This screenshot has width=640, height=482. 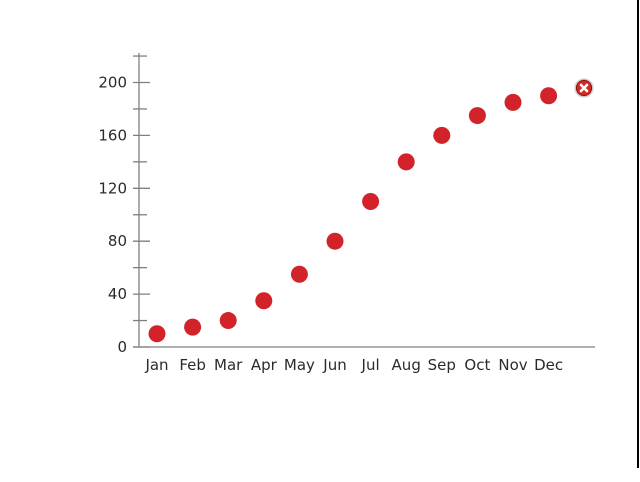 What do you see at coordinates (477, 116) in the screenshot?
I see `data-point-oct` at bounding box center [477, 116].